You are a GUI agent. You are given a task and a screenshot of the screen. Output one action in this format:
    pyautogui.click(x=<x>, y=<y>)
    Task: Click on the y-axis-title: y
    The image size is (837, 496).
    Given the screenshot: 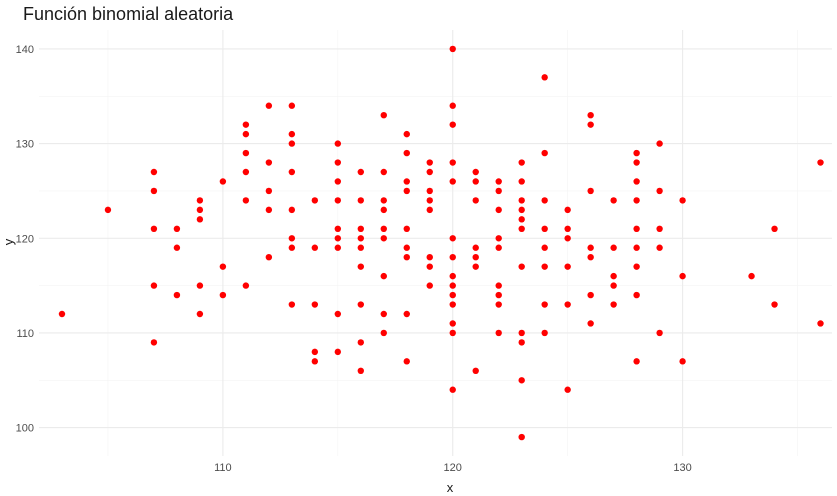 What is the action you would take?
    pyautogui.click(x=8, y=241)
    